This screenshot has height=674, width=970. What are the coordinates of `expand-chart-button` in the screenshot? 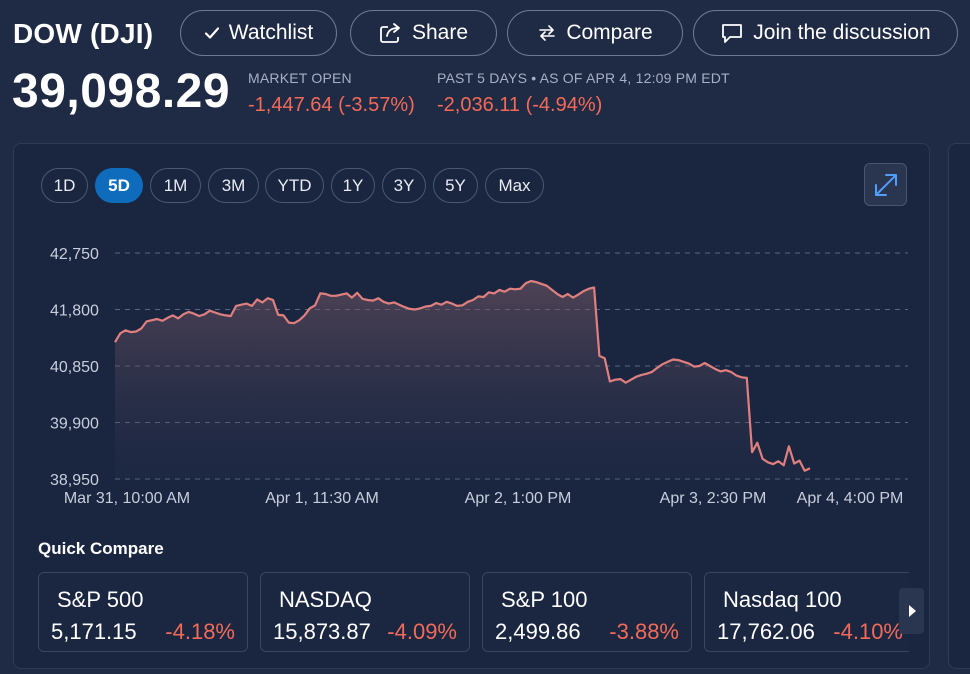 It's located at (885, 184).